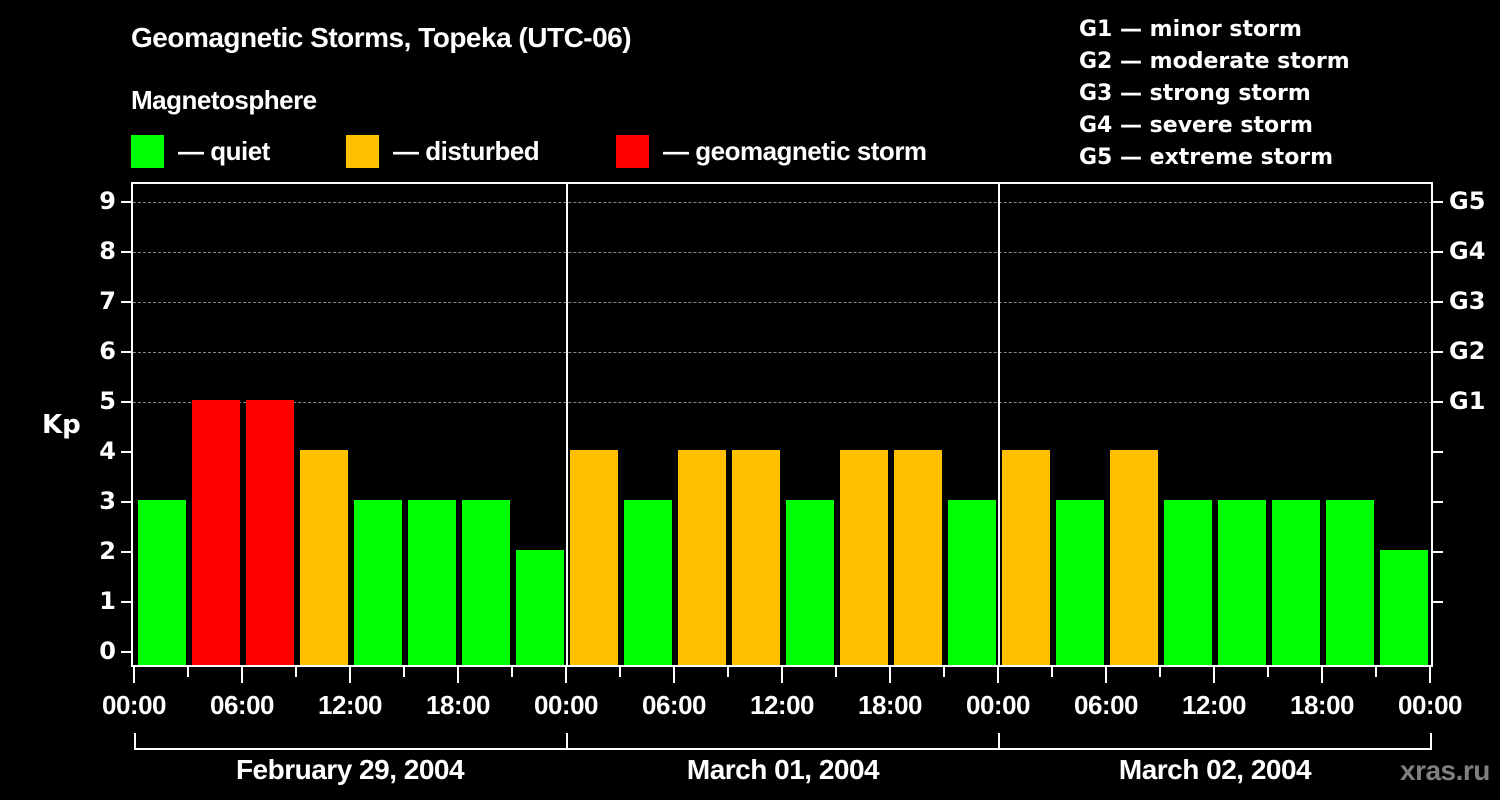 Image resolution: width=1500 pixels, height=800 pixels. I want to click on y-tick-label: 7, so click(107, 301).